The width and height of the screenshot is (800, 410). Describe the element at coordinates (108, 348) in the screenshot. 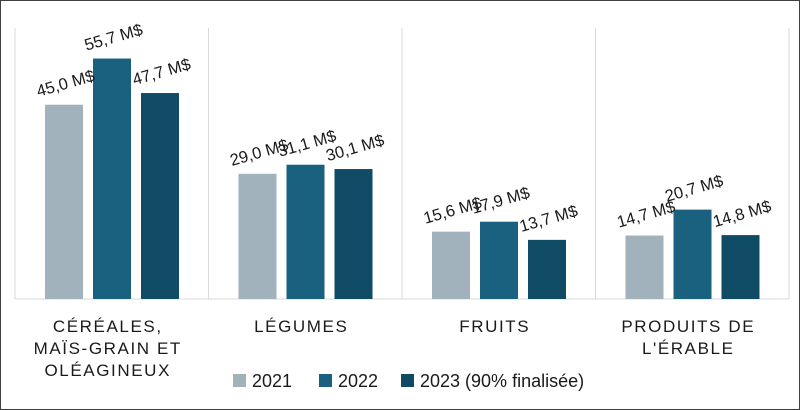

I see `category-label: CÉRÉALES, MAÏS-GRAIN ET OLÉAGINEUX` at that location.